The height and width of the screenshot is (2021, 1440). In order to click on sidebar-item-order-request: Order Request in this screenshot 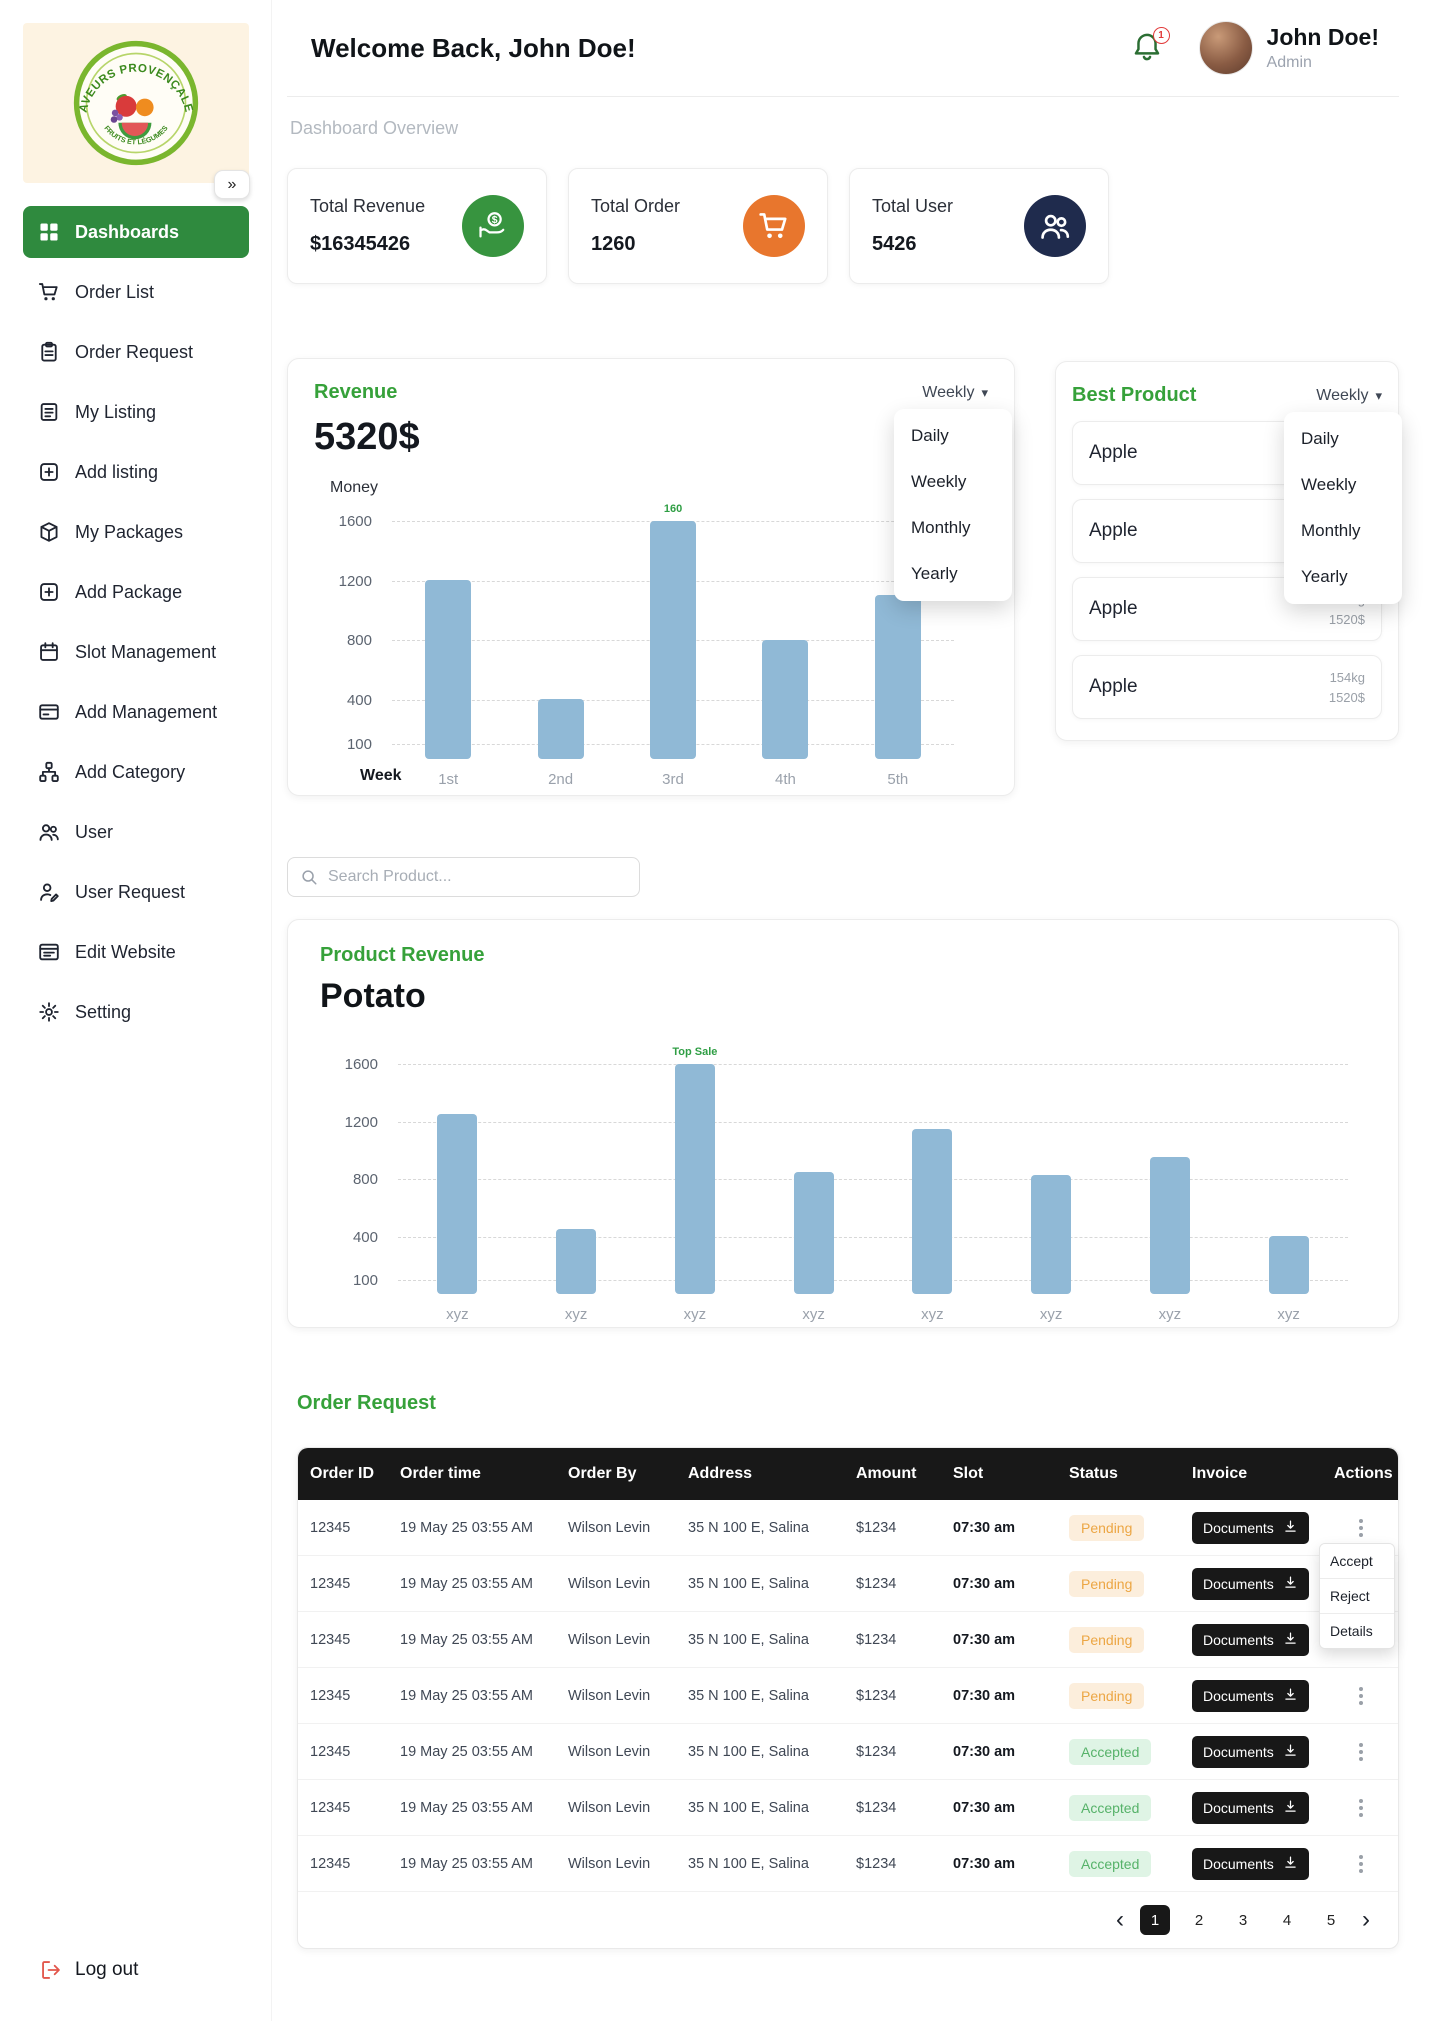, I will do `click(136, 352)`.